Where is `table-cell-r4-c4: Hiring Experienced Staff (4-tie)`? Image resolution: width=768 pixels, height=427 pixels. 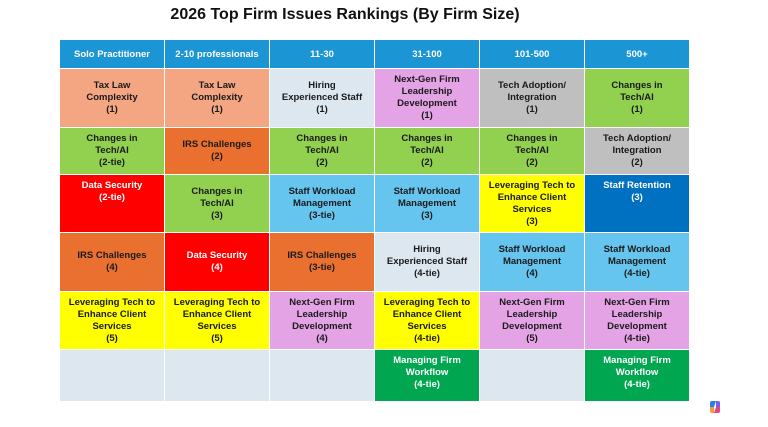 table-cell-r4-c4: Hiring Experienced Staff (4-tie) is located at coordinates (427, 262).